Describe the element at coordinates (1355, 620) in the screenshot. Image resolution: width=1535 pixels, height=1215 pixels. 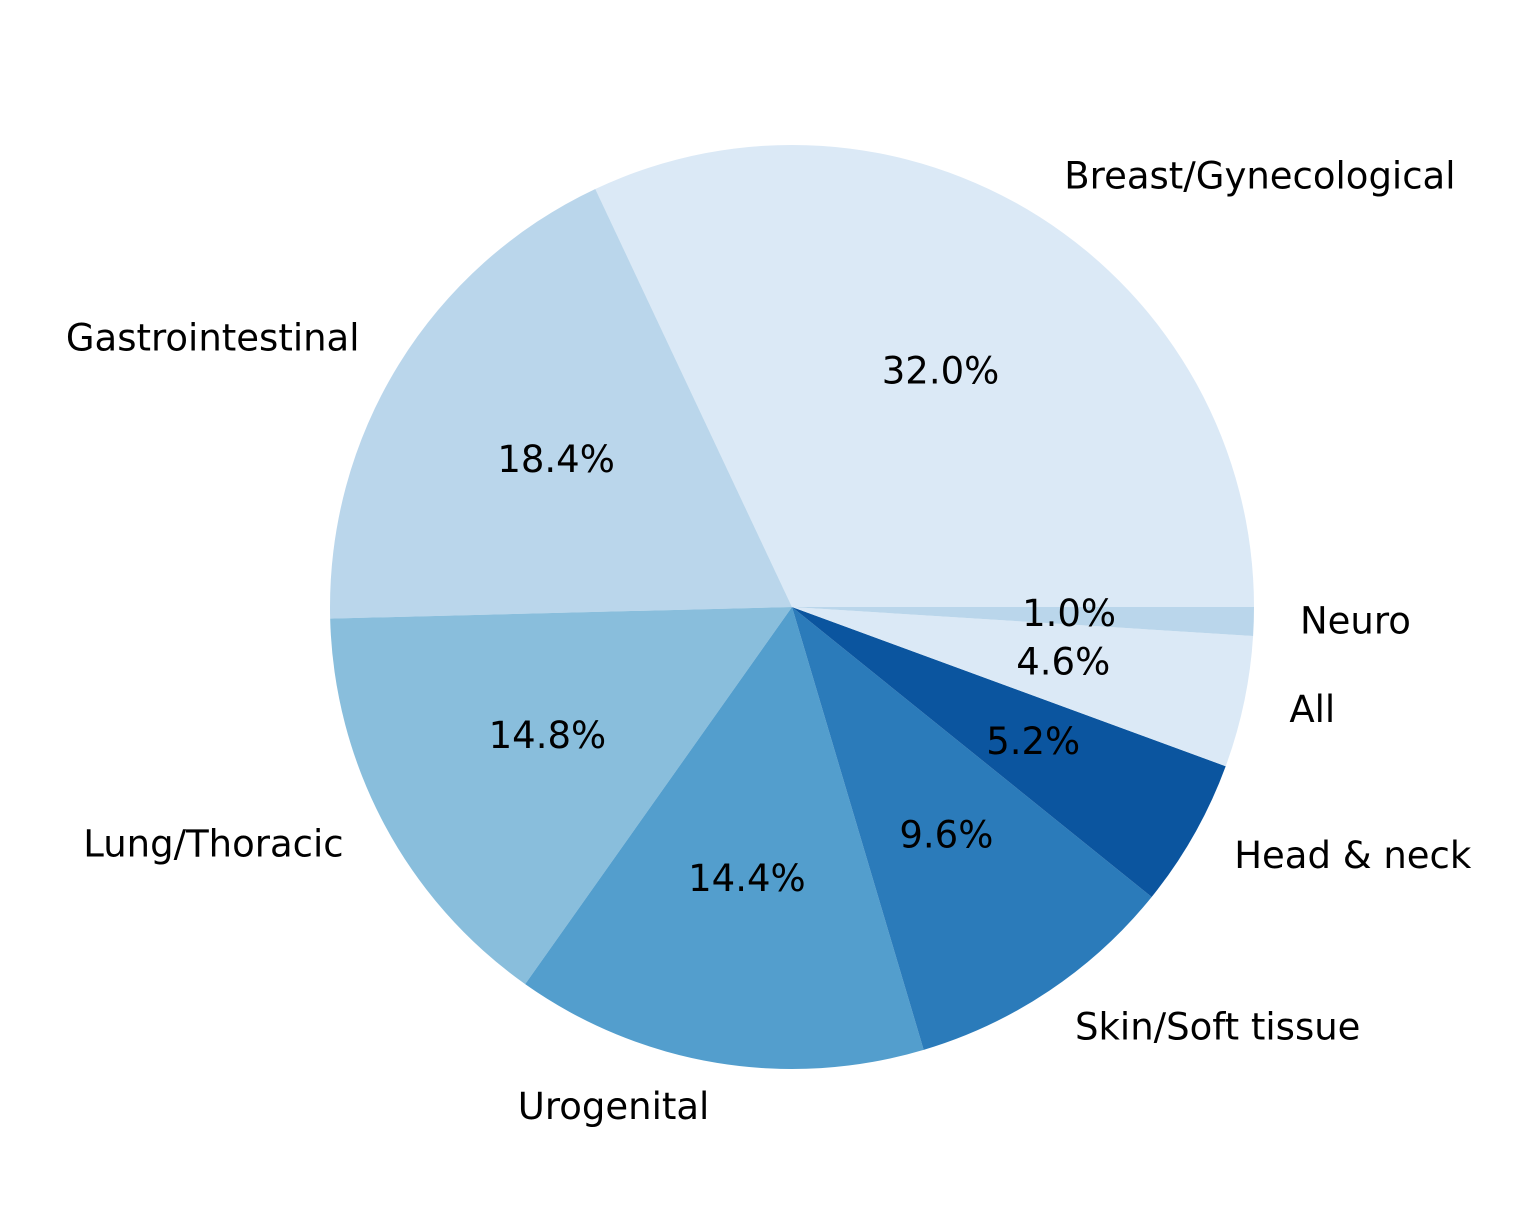
I see `slice-label-7: Neuro` at that location.